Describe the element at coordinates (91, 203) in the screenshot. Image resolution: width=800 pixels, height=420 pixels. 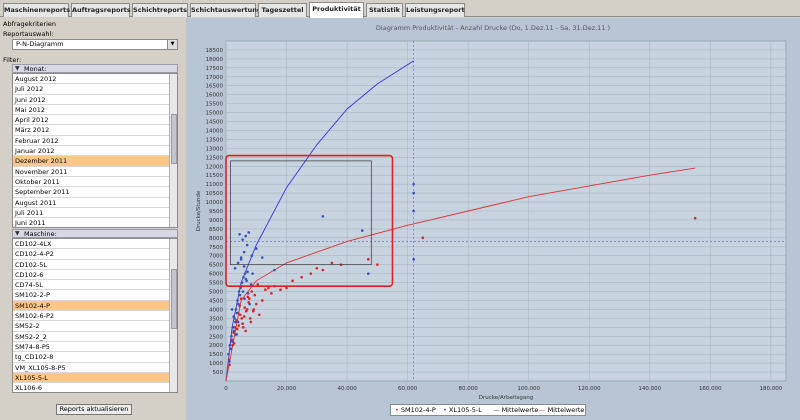
I see `month-list-item: August 2011` at that location.